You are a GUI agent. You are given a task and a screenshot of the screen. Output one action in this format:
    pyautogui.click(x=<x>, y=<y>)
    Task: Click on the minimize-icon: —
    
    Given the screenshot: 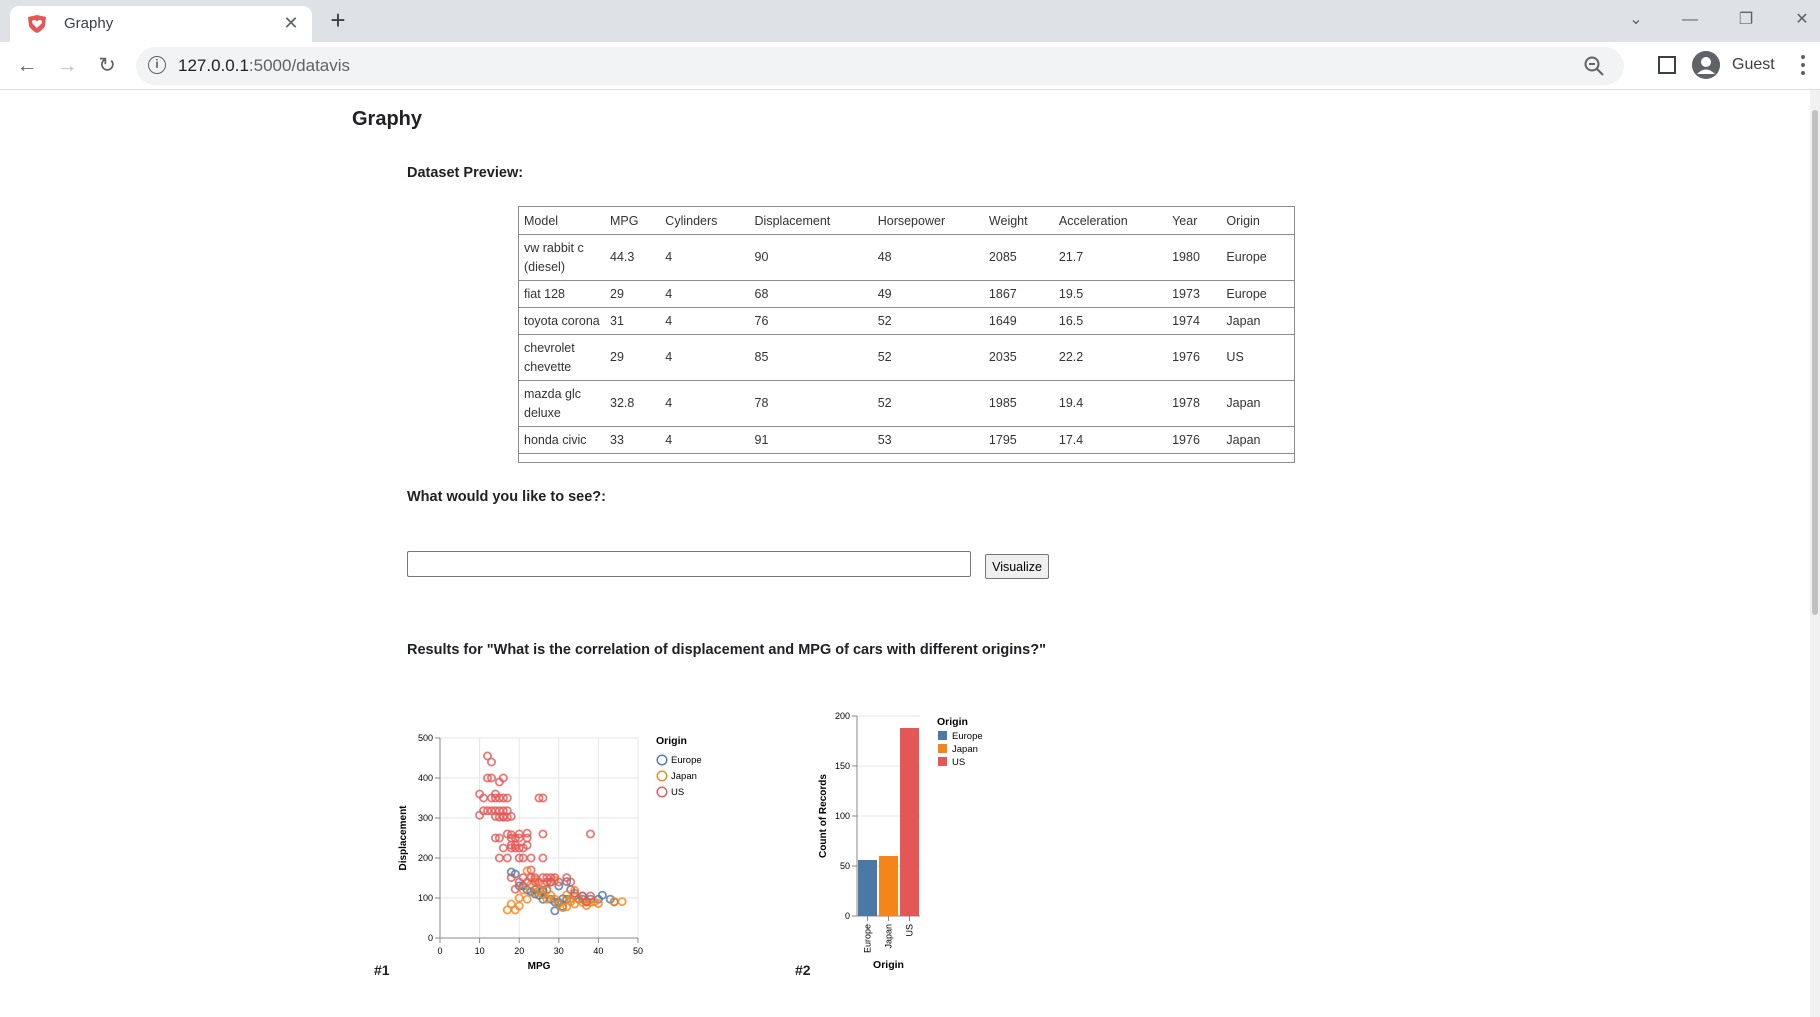 What is the action you would take?
    pyautogui.click(x=1690, y=19)
    